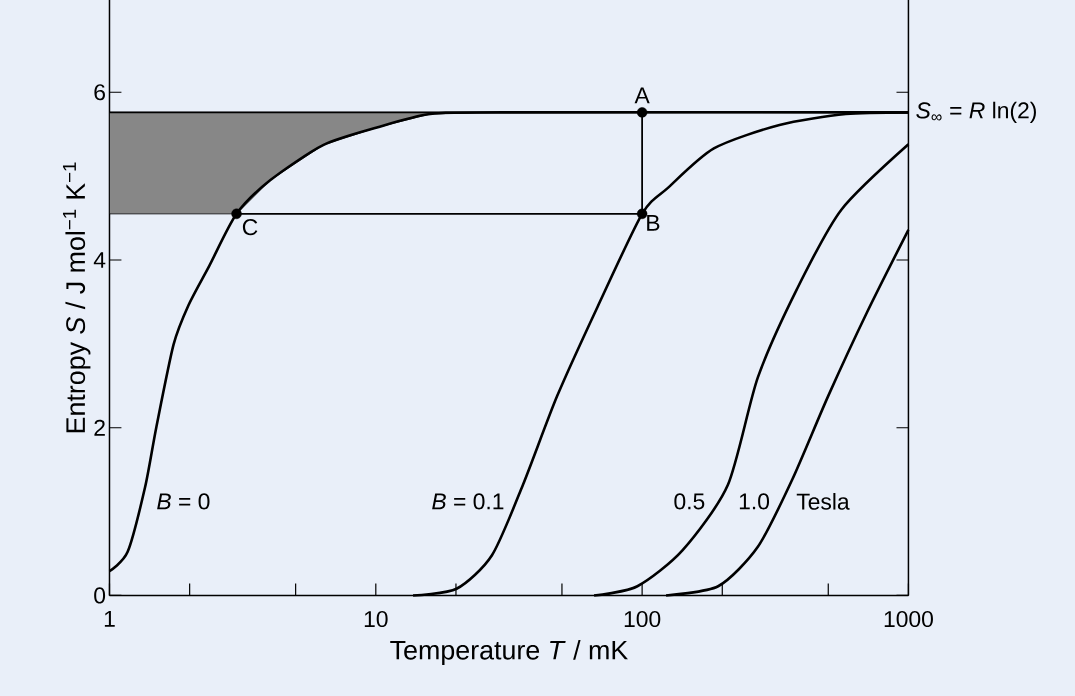 The image size is (1075, 696). What do you see at coordinates (754, 501) in the screenshot?
I see `series-label: 1.0` at bounding box center [754, 501].